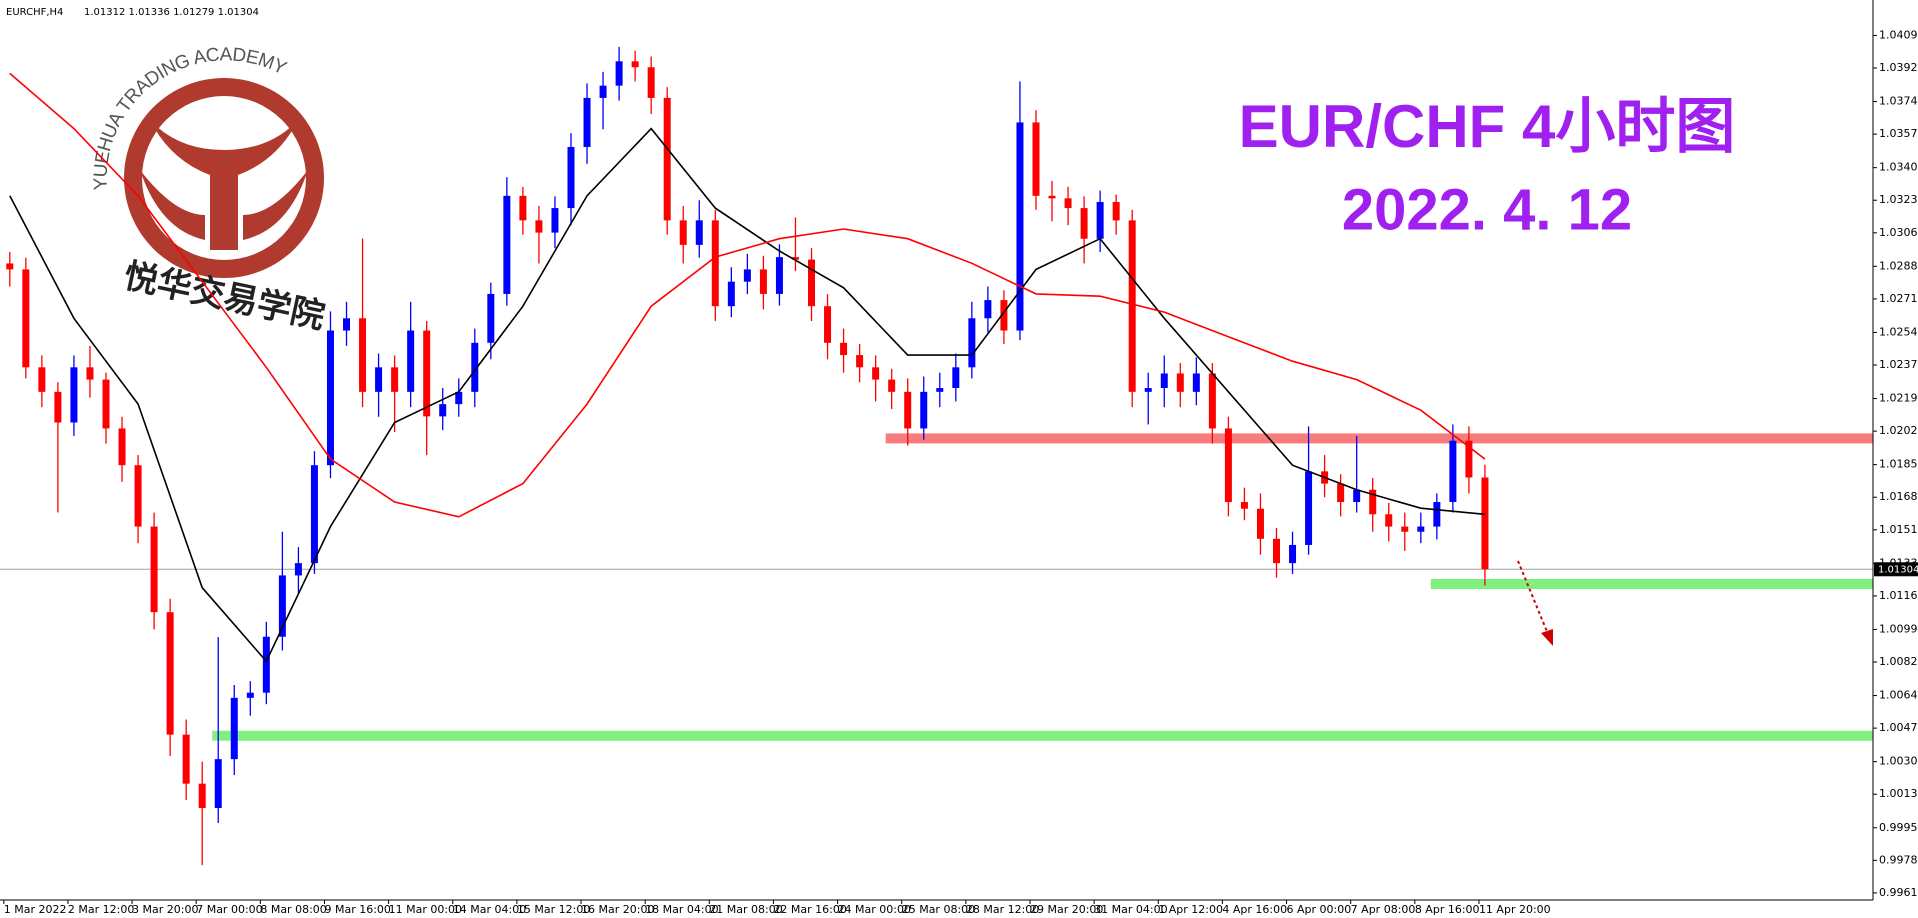  I want to click on x-tick-label: 16 Mar 20:00, so click(617, 909).